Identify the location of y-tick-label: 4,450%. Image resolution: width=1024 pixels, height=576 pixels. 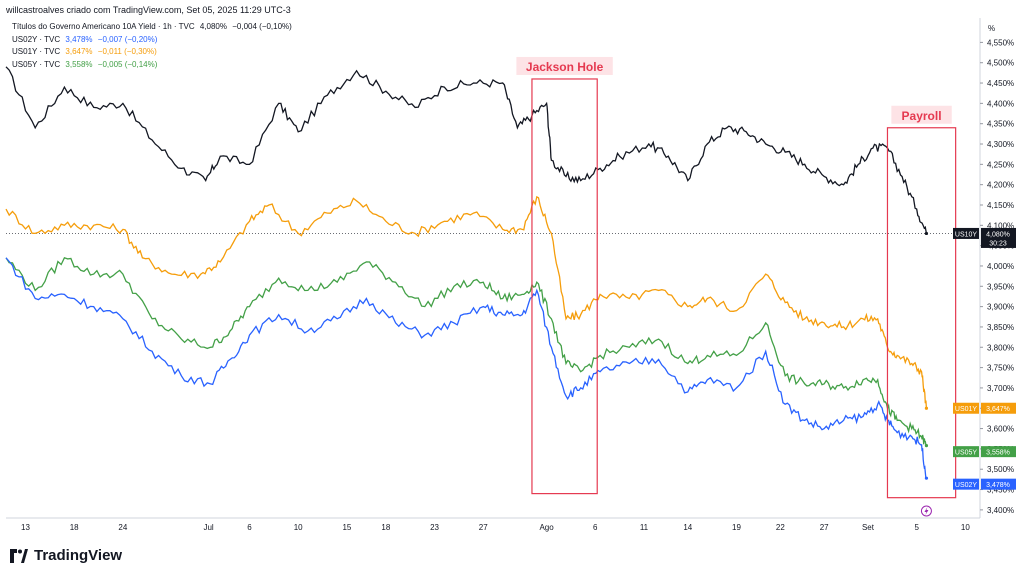
(1000, 83).